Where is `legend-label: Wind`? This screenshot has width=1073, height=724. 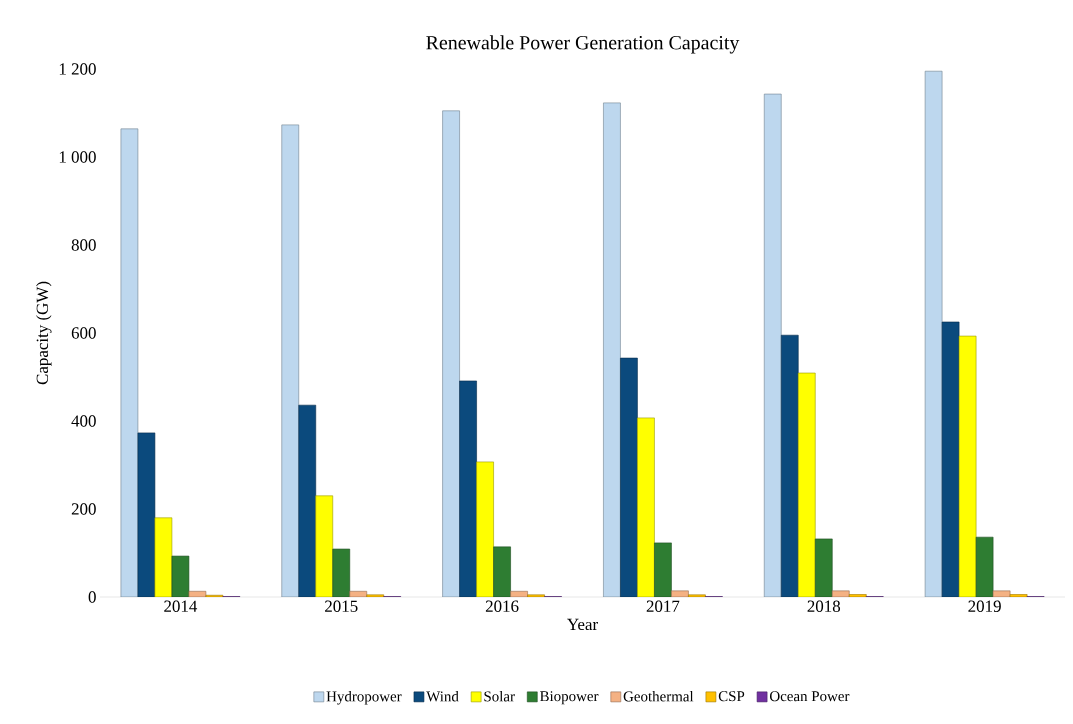
legend-label: Wind is located at coordinates (442, 696).